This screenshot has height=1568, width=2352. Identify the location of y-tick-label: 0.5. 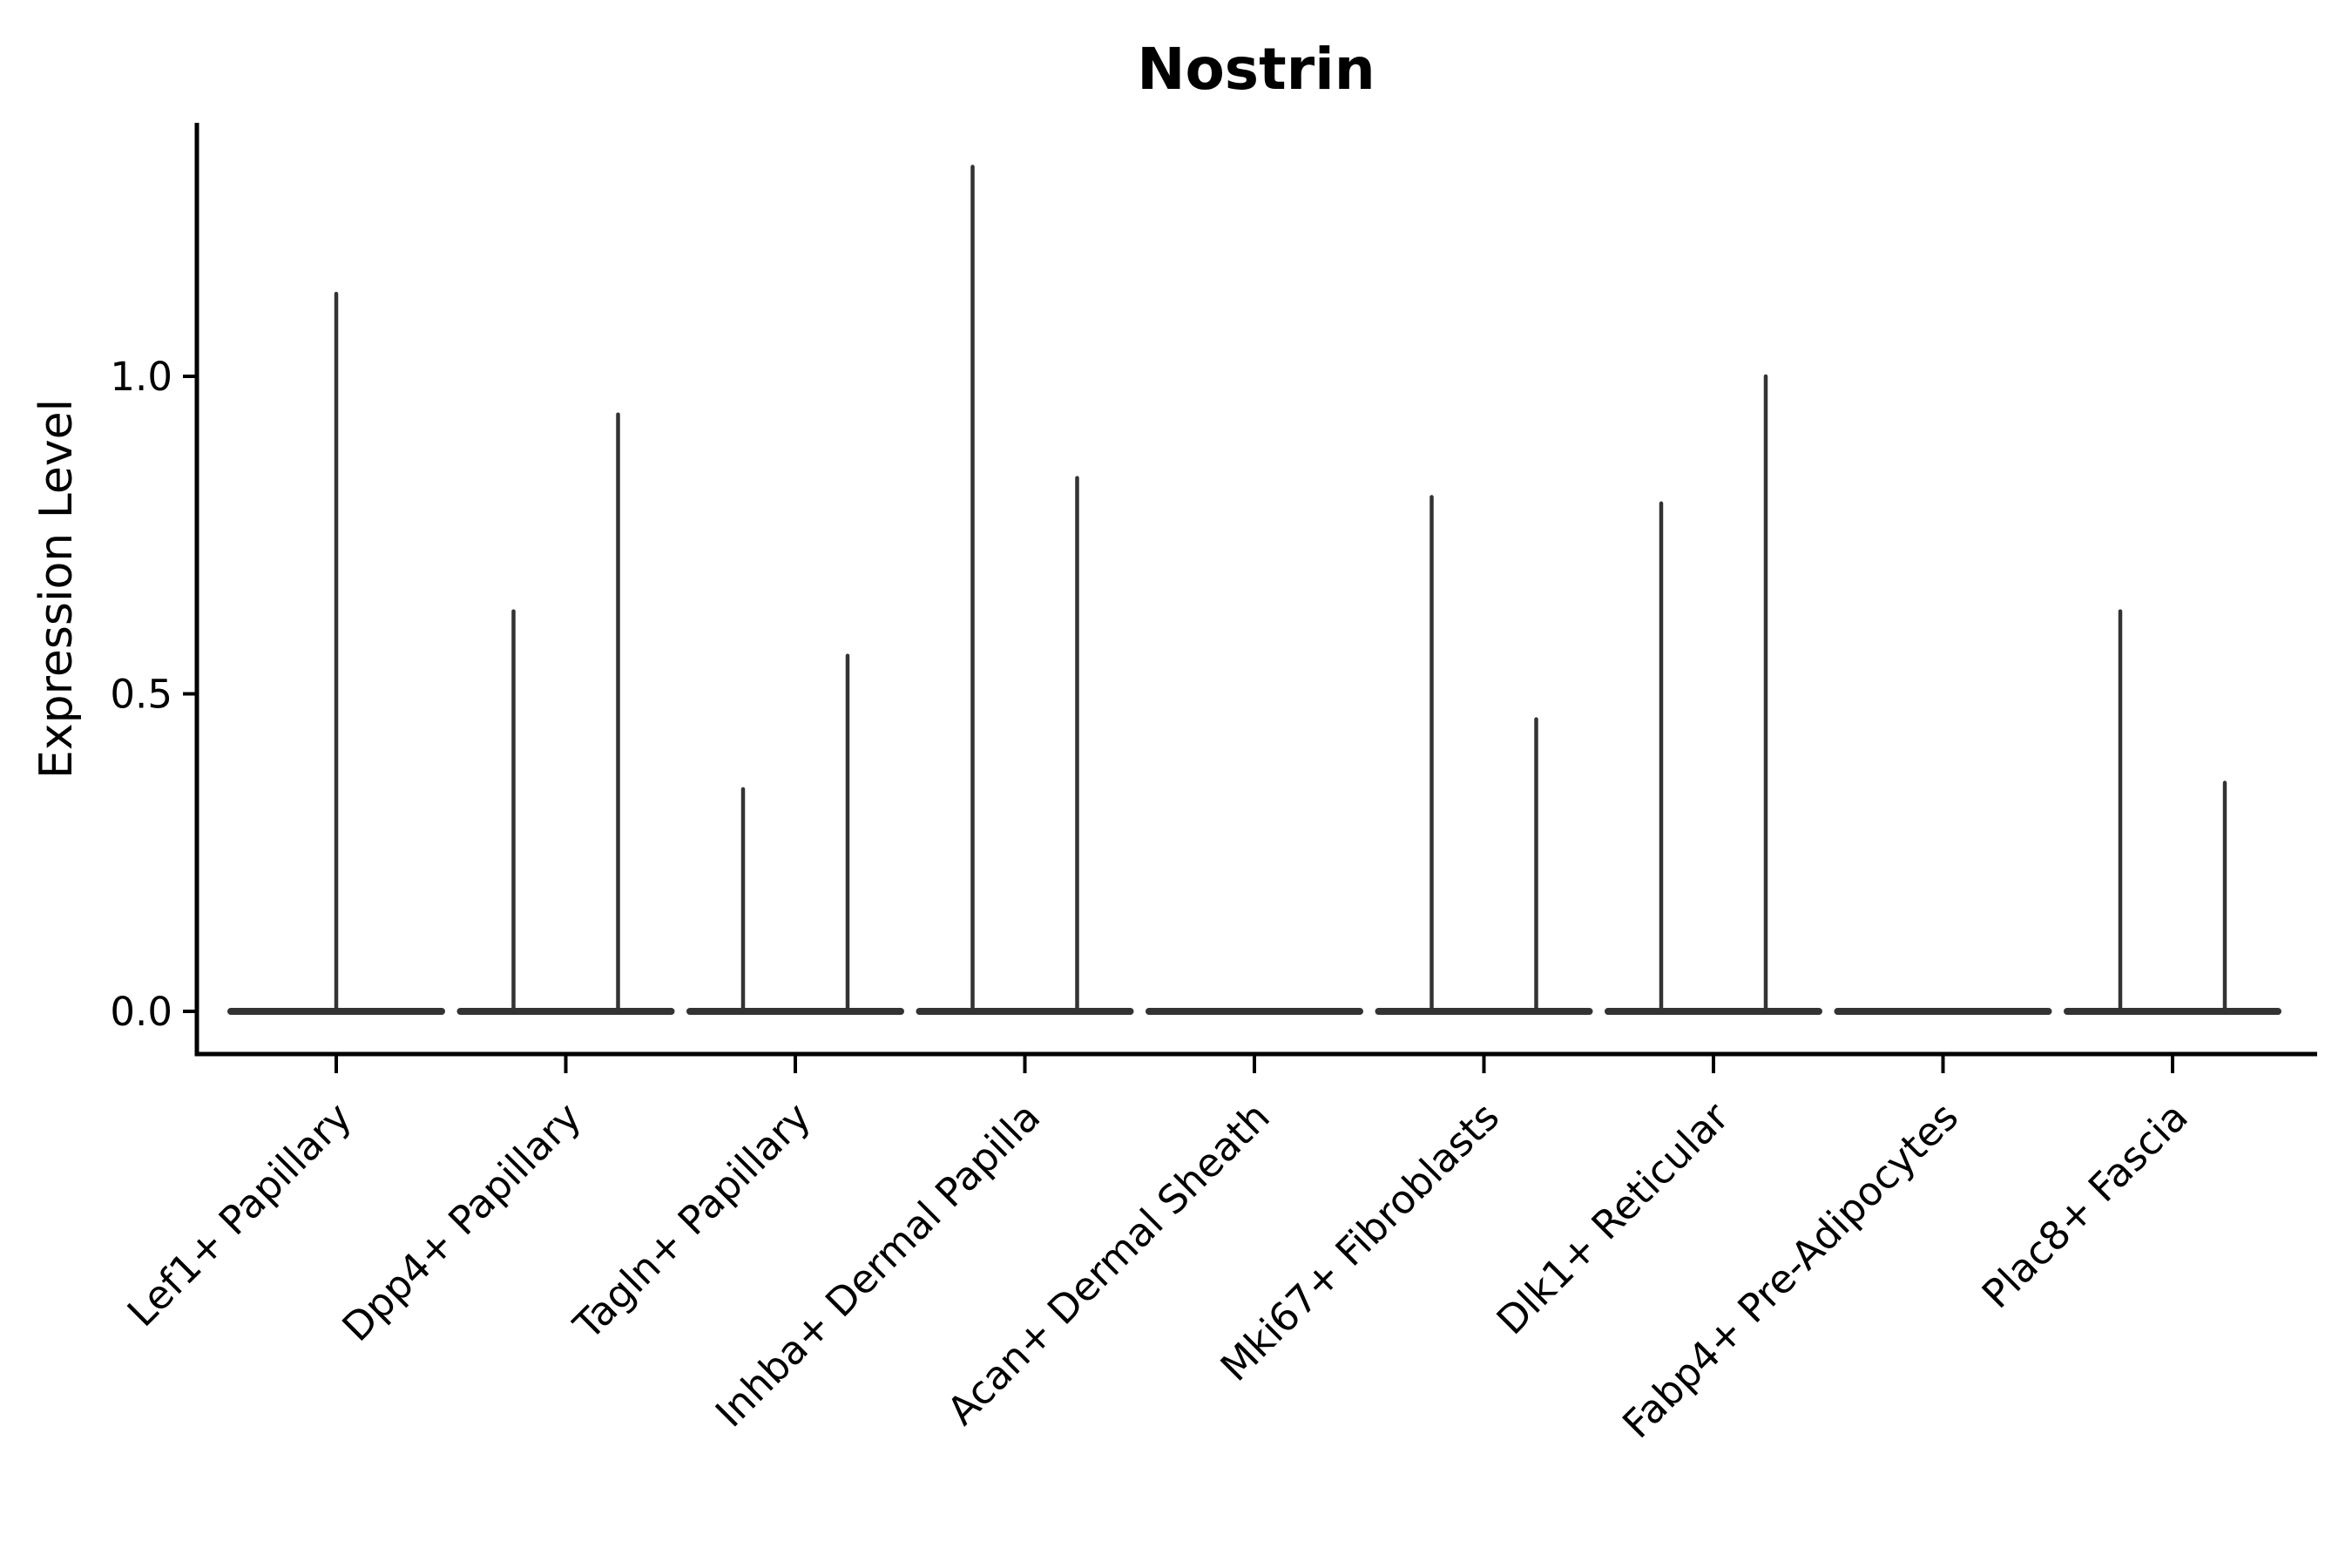
(141, 694).